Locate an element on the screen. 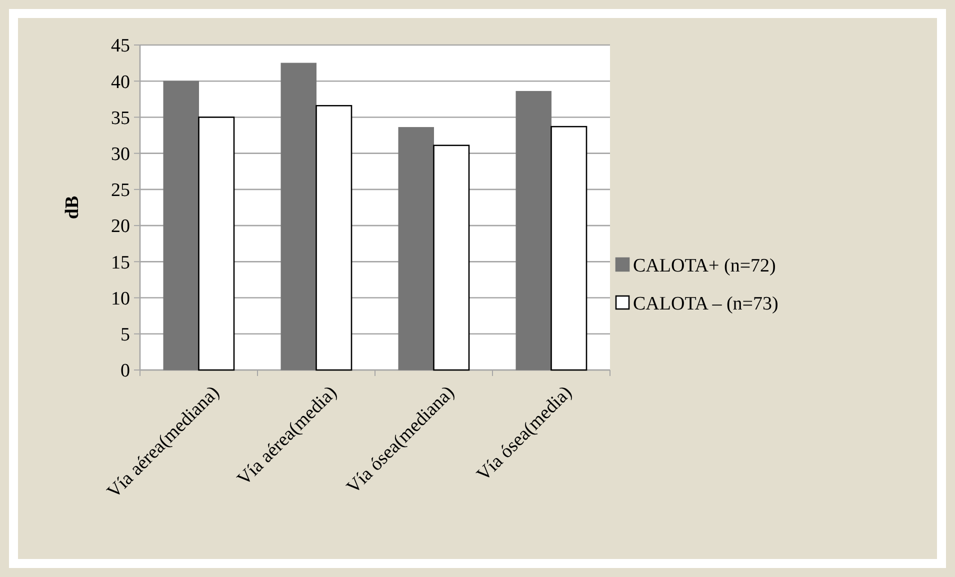 This screenshot has height=577, width=955. y-tick-label: 0 is located at coordinates (125, 371).